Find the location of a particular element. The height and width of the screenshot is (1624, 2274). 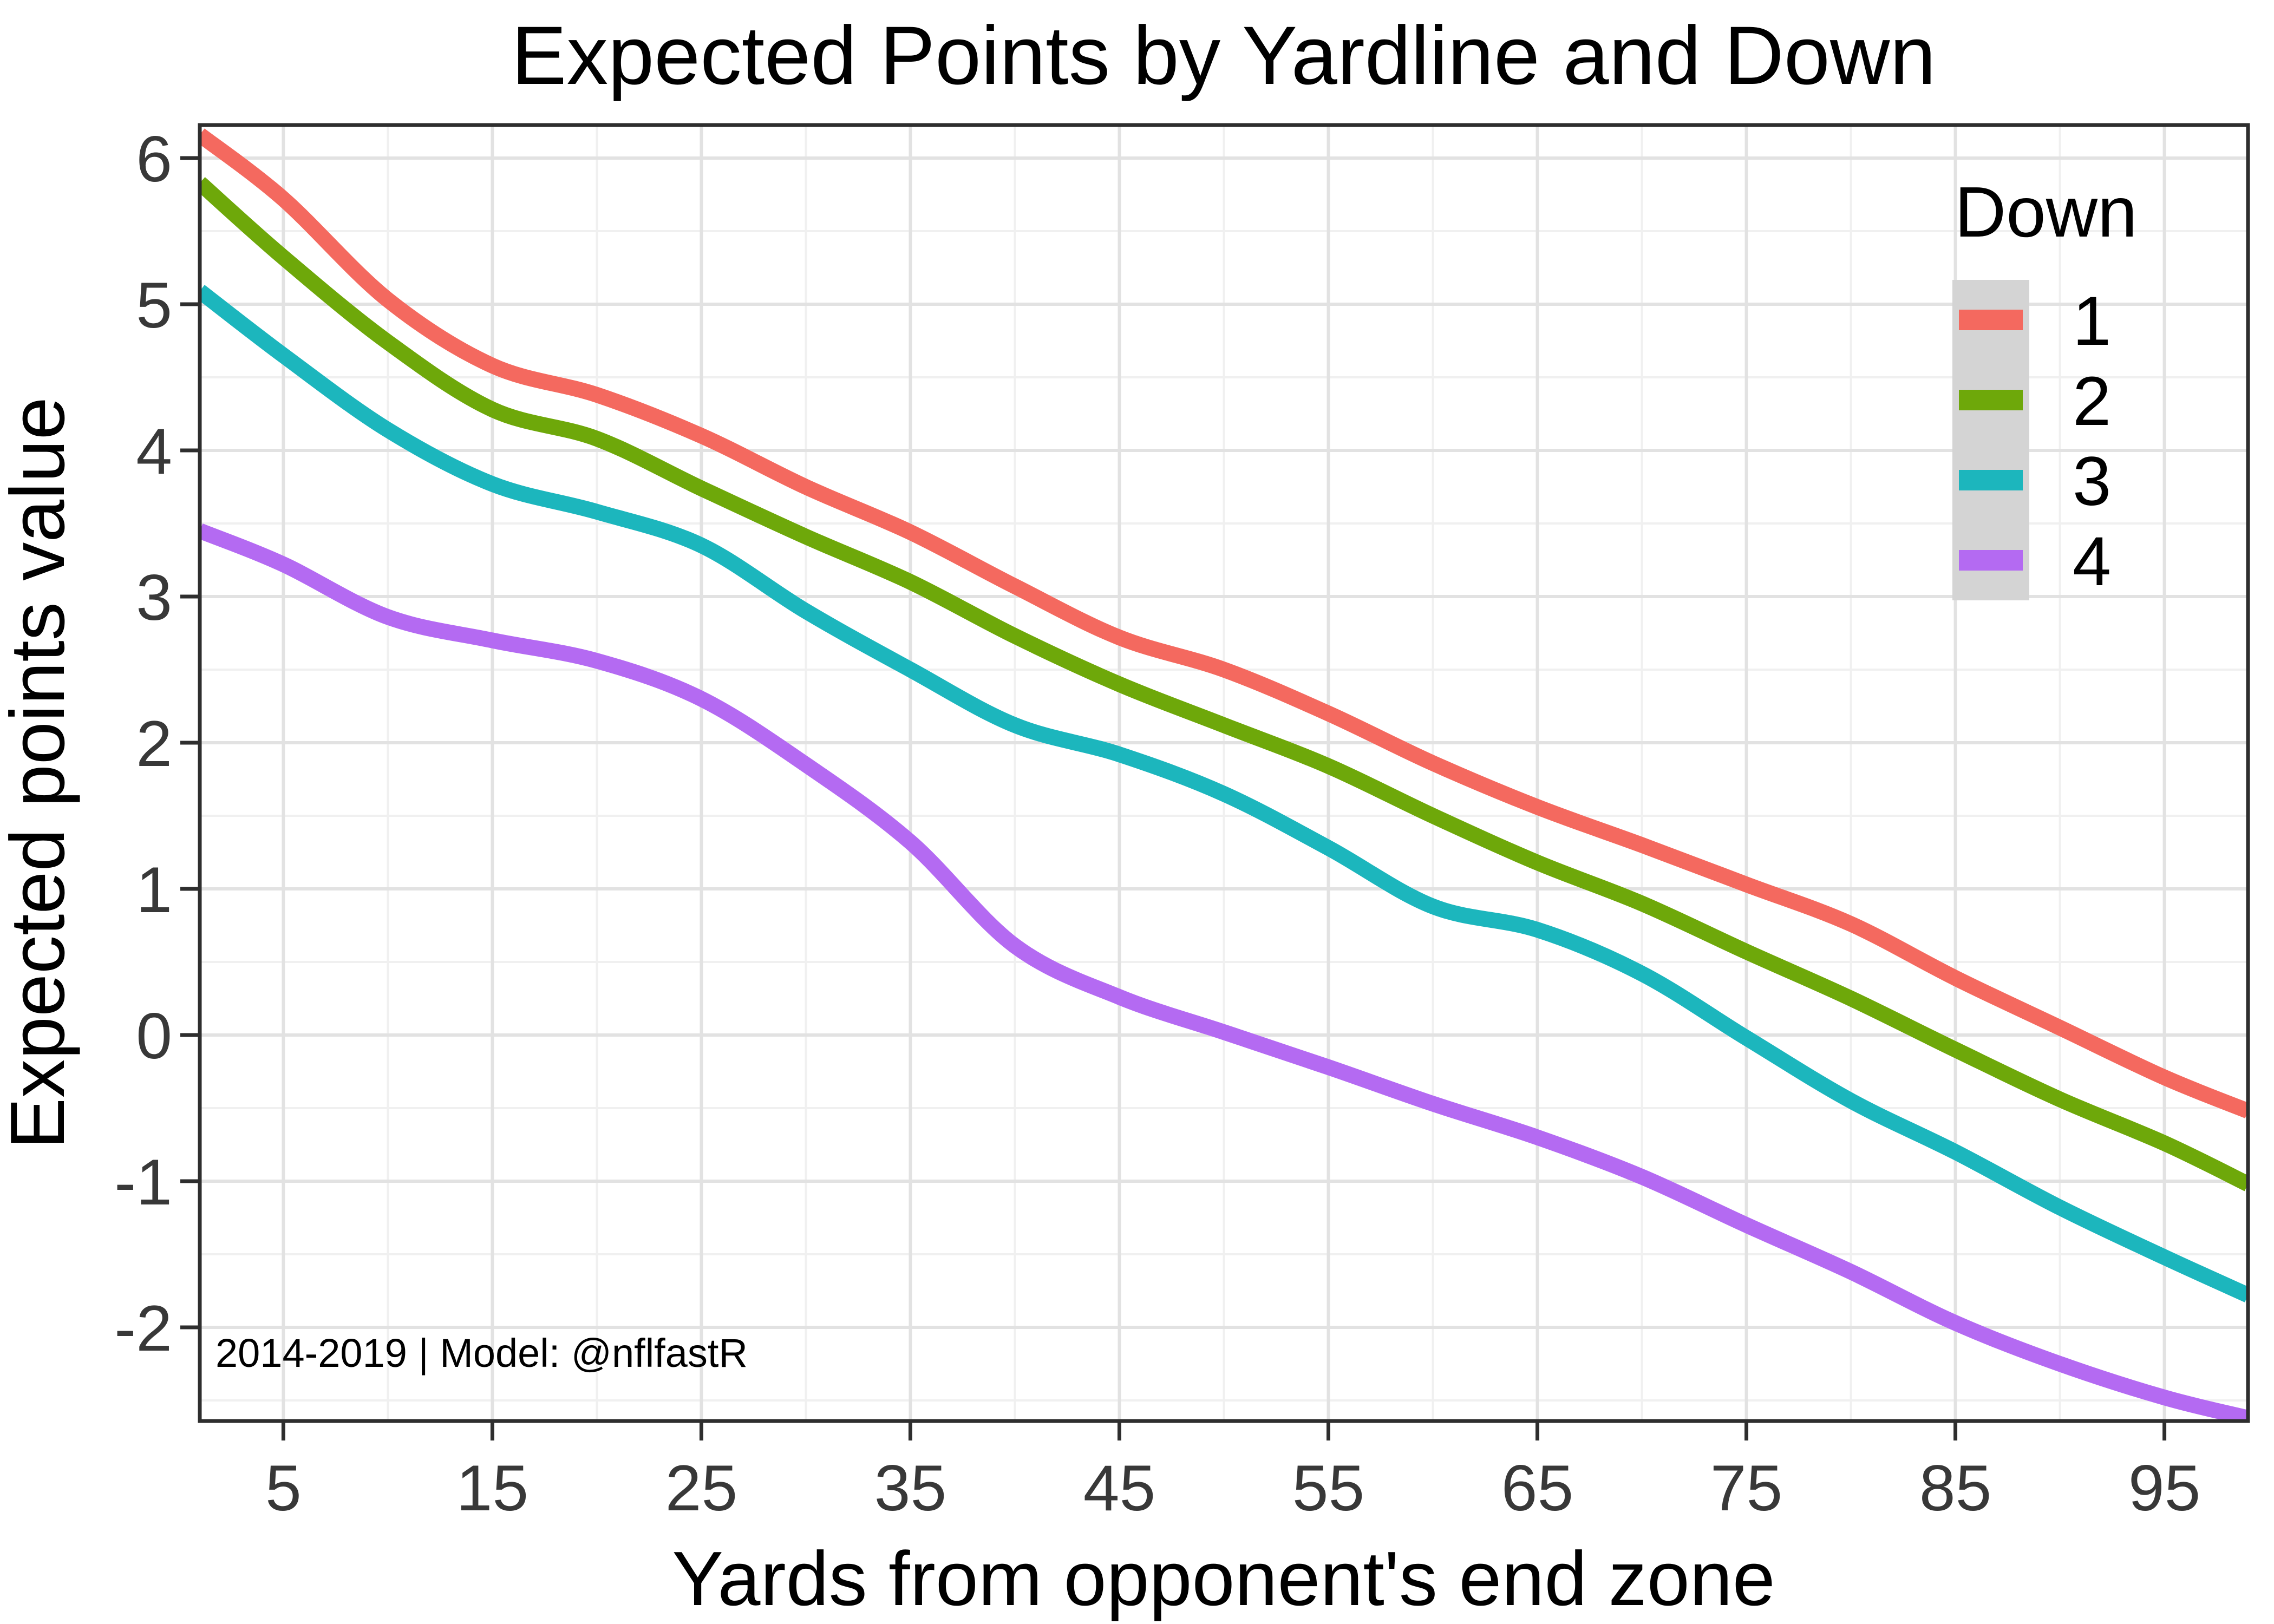

y-tick-labels: -2 -1 0 1 2 3 4 5 6 is located at coordinates (143, 744).